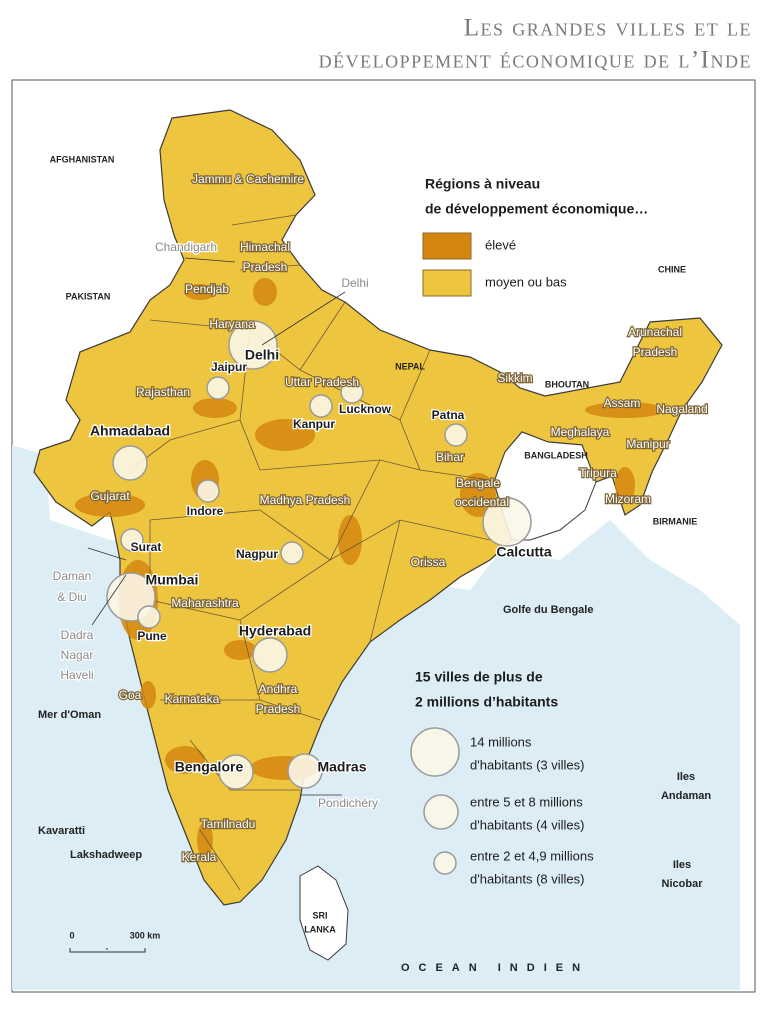 The height and width of the screenshot is (1023, 768). Describe the element at coordinates (598, 473) in the screenshot. I see `state-label: Tripura` at that location.